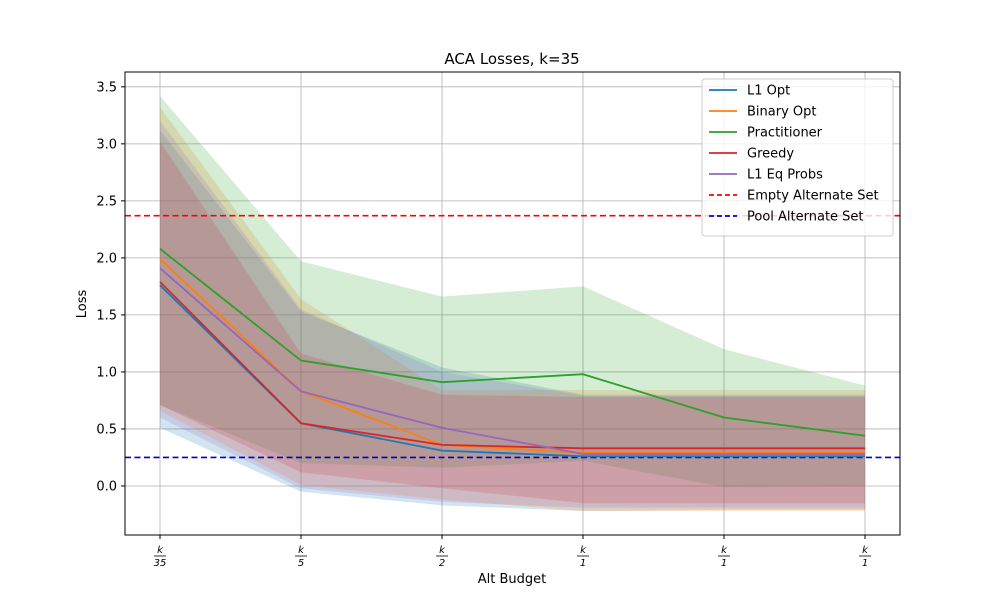 The image size is (1000, 600). Describe the element at coordinates (785, 175) in the screenshot. I see `legend-label: L1 Eq Probs` at that location.